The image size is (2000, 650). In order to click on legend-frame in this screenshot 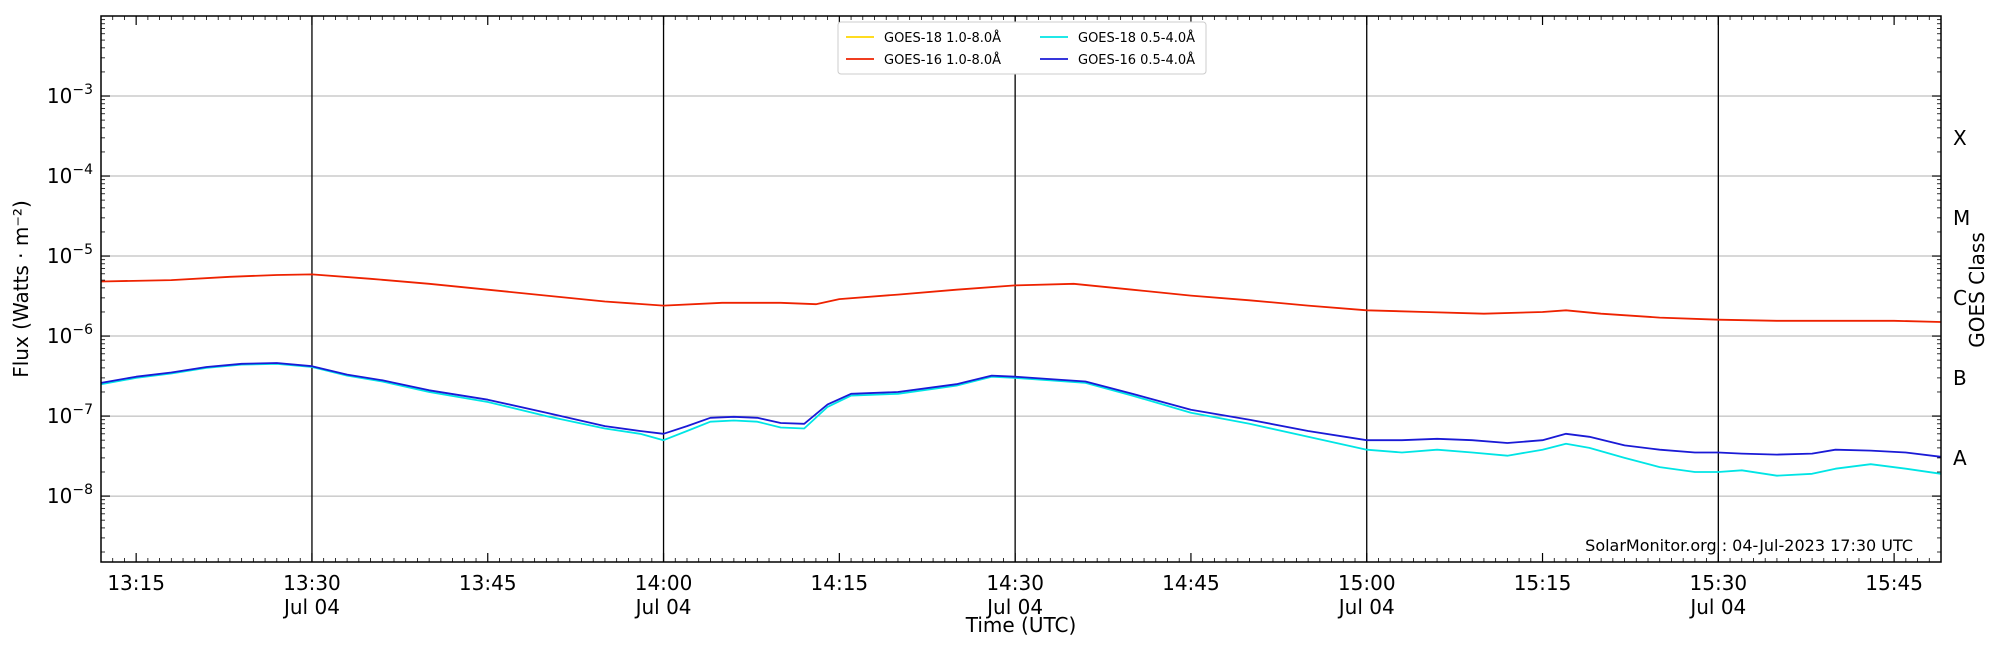, I will do `click(1022, 48)`.